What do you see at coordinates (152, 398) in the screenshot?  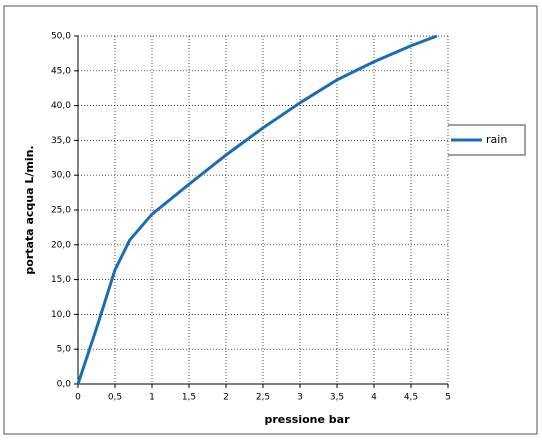 I see `x-tick-label: 1` at bounding box center [152, 398].